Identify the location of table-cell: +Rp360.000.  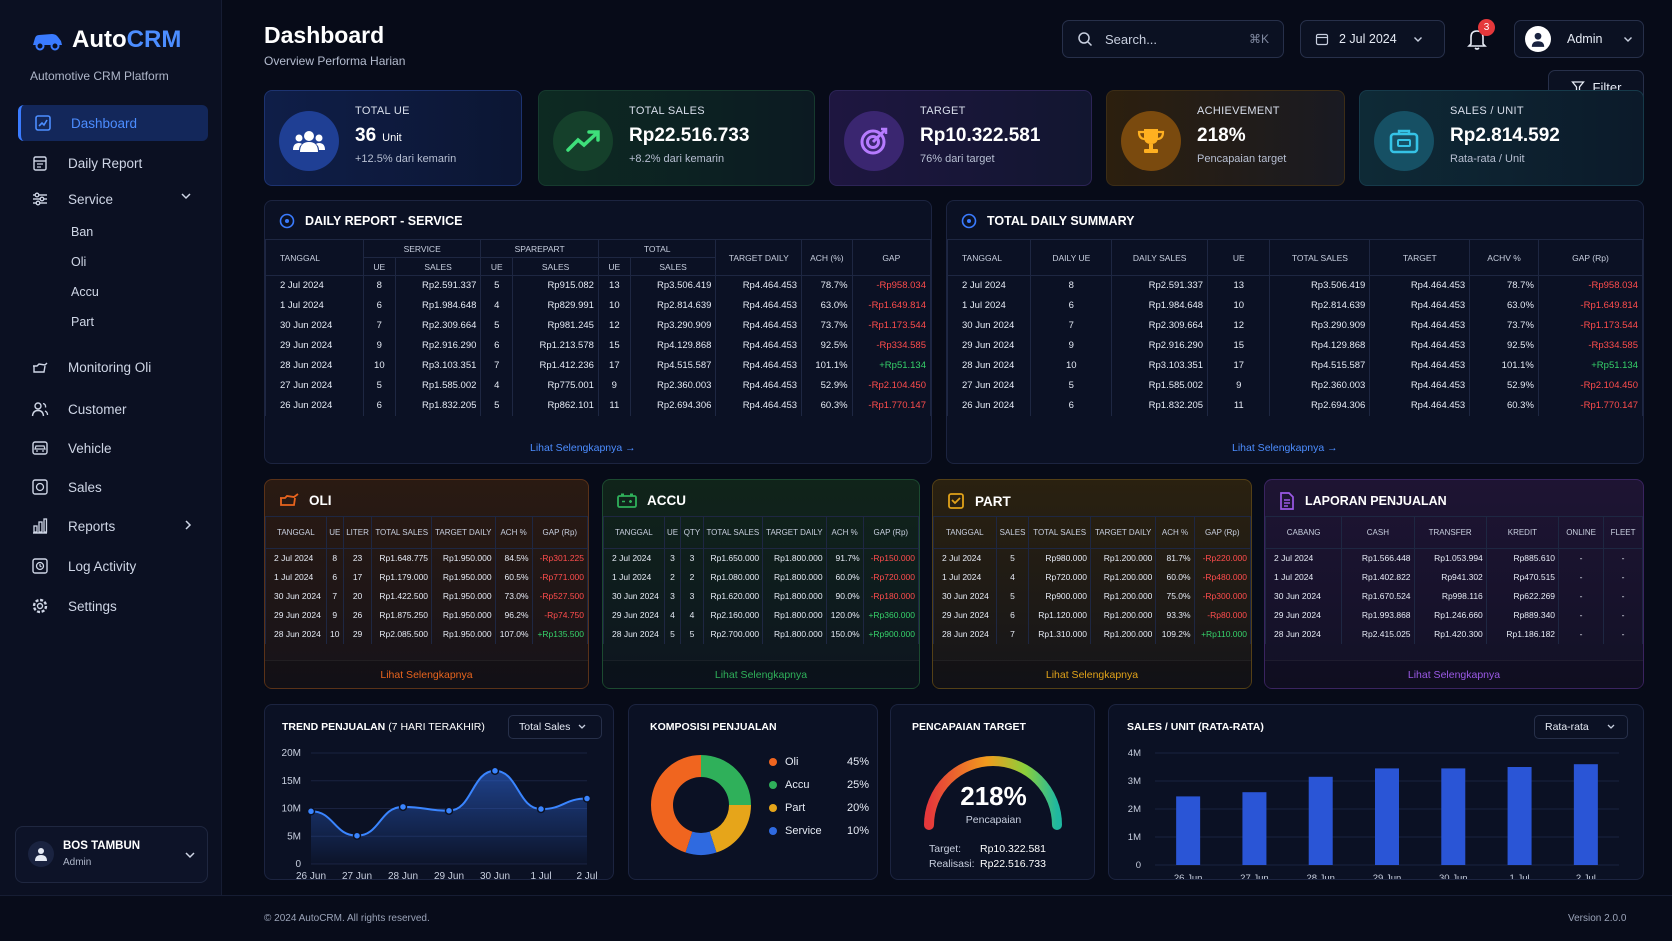
(891, 615).